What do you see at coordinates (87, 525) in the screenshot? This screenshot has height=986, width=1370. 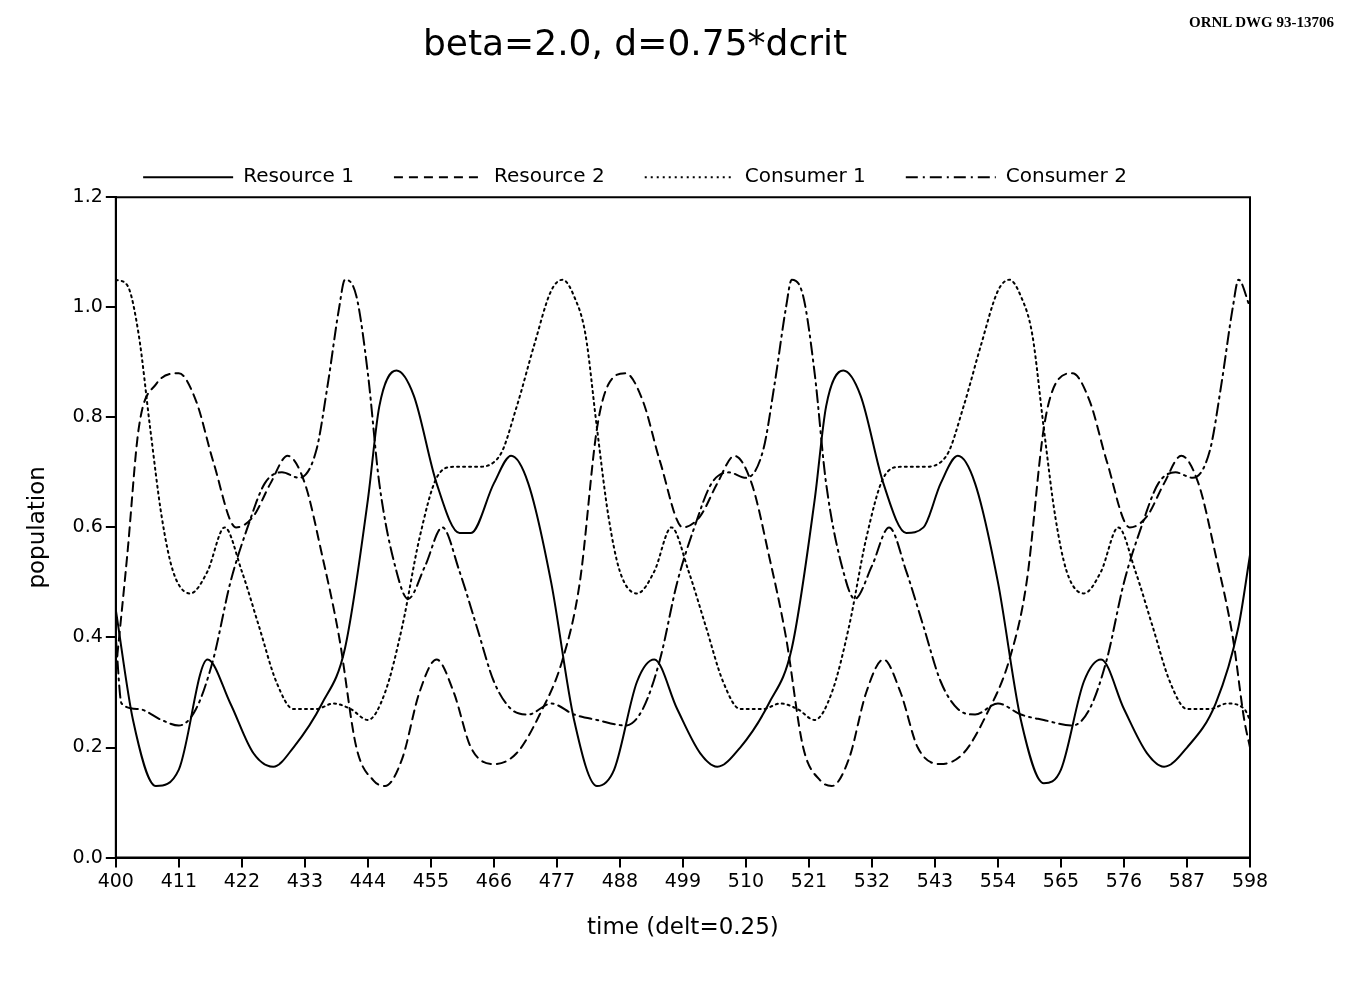 I see `y-tick-label: 0.6` at bounding box center [87, 525].